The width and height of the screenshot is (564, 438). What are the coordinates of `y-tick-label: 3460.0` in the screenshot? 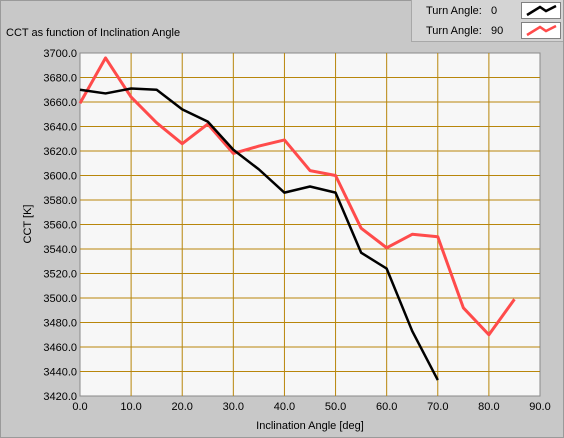 It's located at (60, 348).